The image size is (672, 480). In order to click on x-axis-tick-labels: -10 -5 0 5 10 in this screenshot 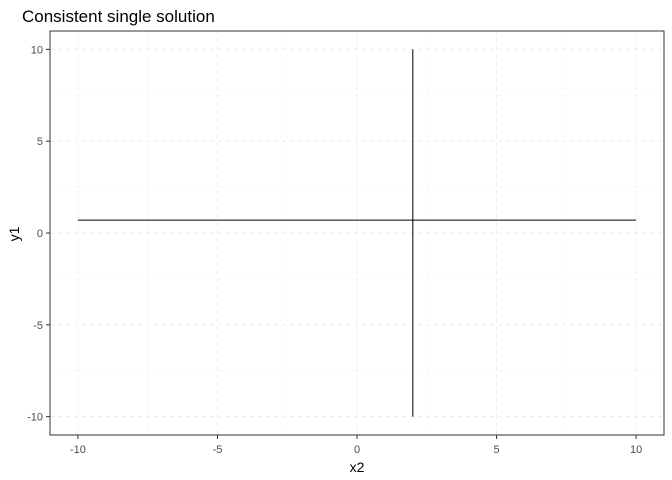, I will do `click(356, 450)`.